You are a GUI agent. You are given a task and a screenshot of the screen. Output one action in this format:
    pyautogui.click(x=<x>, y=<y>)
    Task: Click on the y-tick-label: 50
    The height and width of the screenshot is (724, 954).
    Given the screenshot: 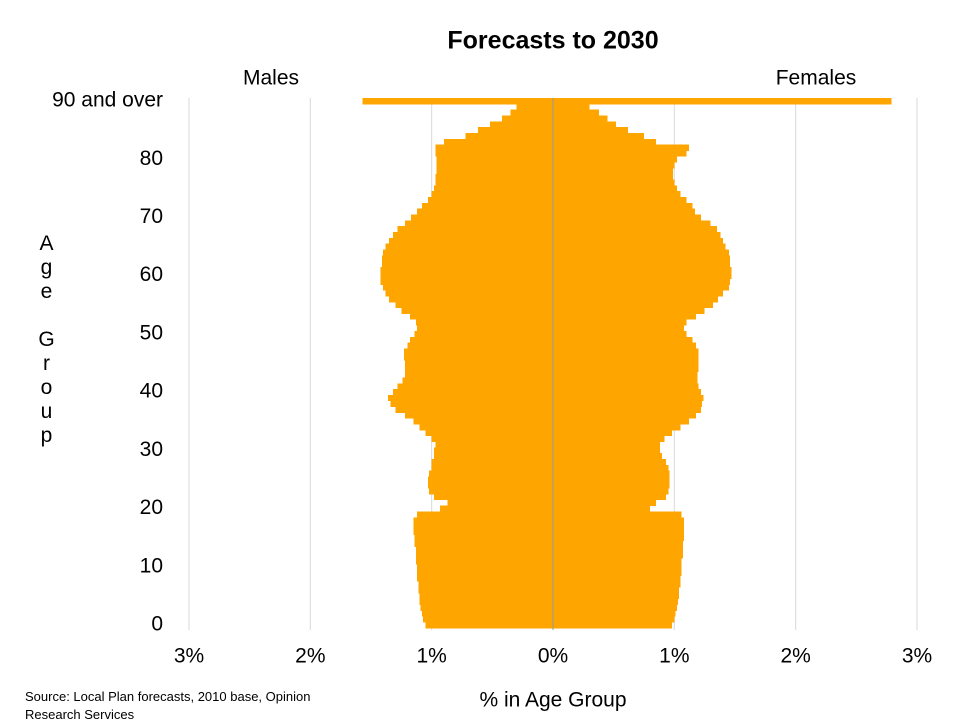 What is the action you would take?
    pyautogui.click(x=151, y=332)
    